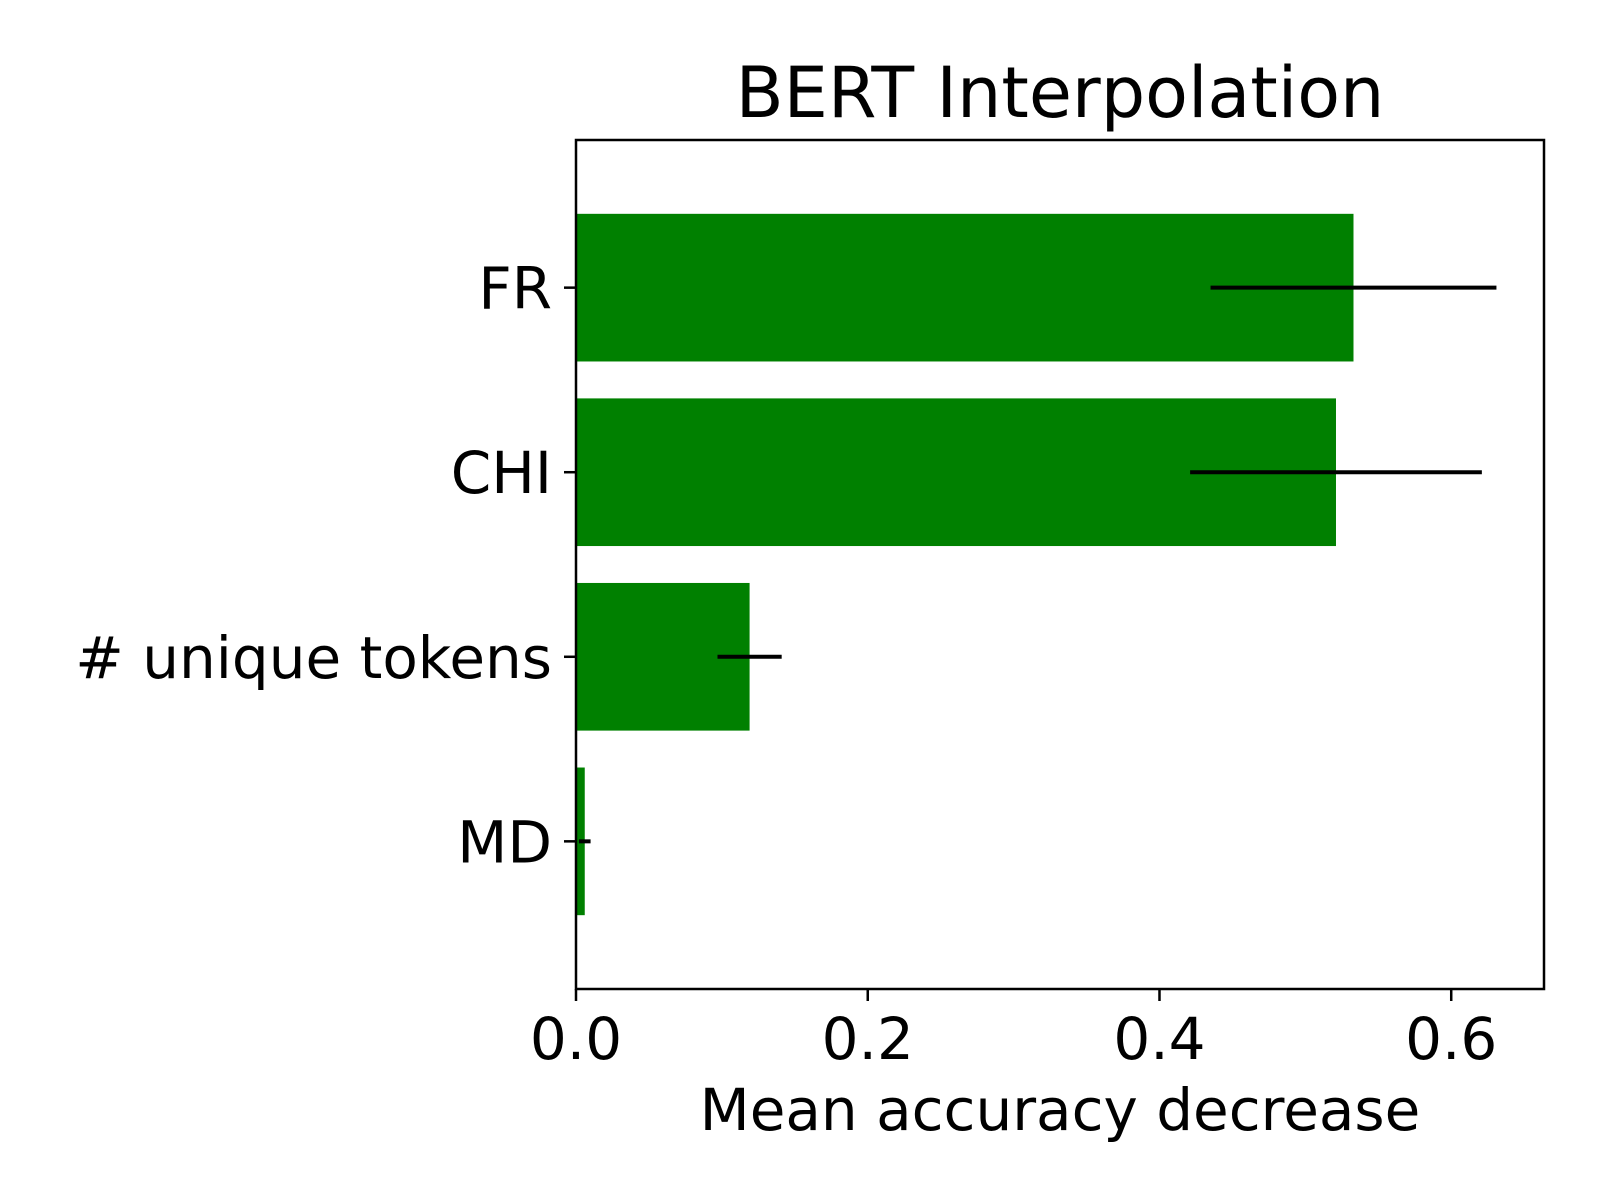  What do you see at coordinates (515, 289) in the screenshot?
I see `y-tick-label: FR` at bounding box center [515, 289].